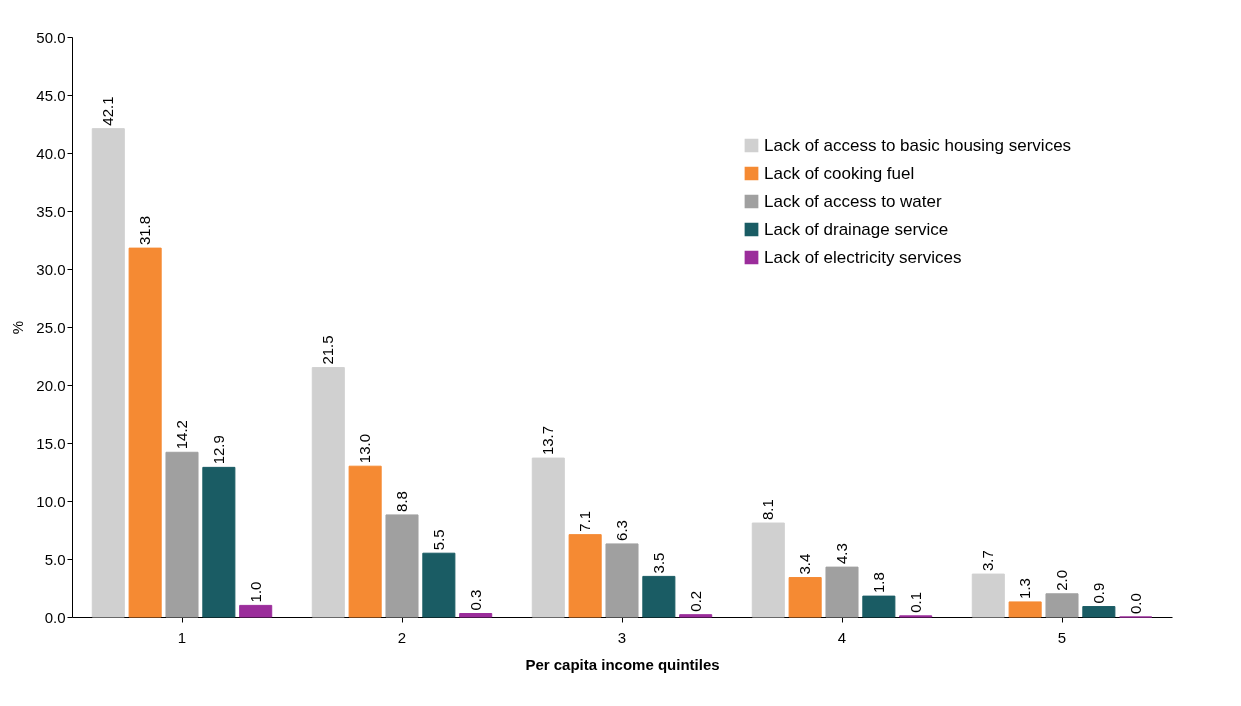 The width and height of the screenshot is (1241, 706). What do you see at coordinates (622, 637) in the screenshot?
I see `x-tick-label: 3` at bounding box center [622, 637].